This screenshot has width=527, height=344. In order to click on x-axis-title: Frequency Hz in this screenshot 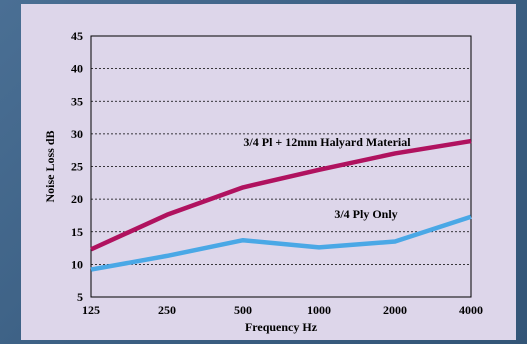, I will do `click(281, 327)`.